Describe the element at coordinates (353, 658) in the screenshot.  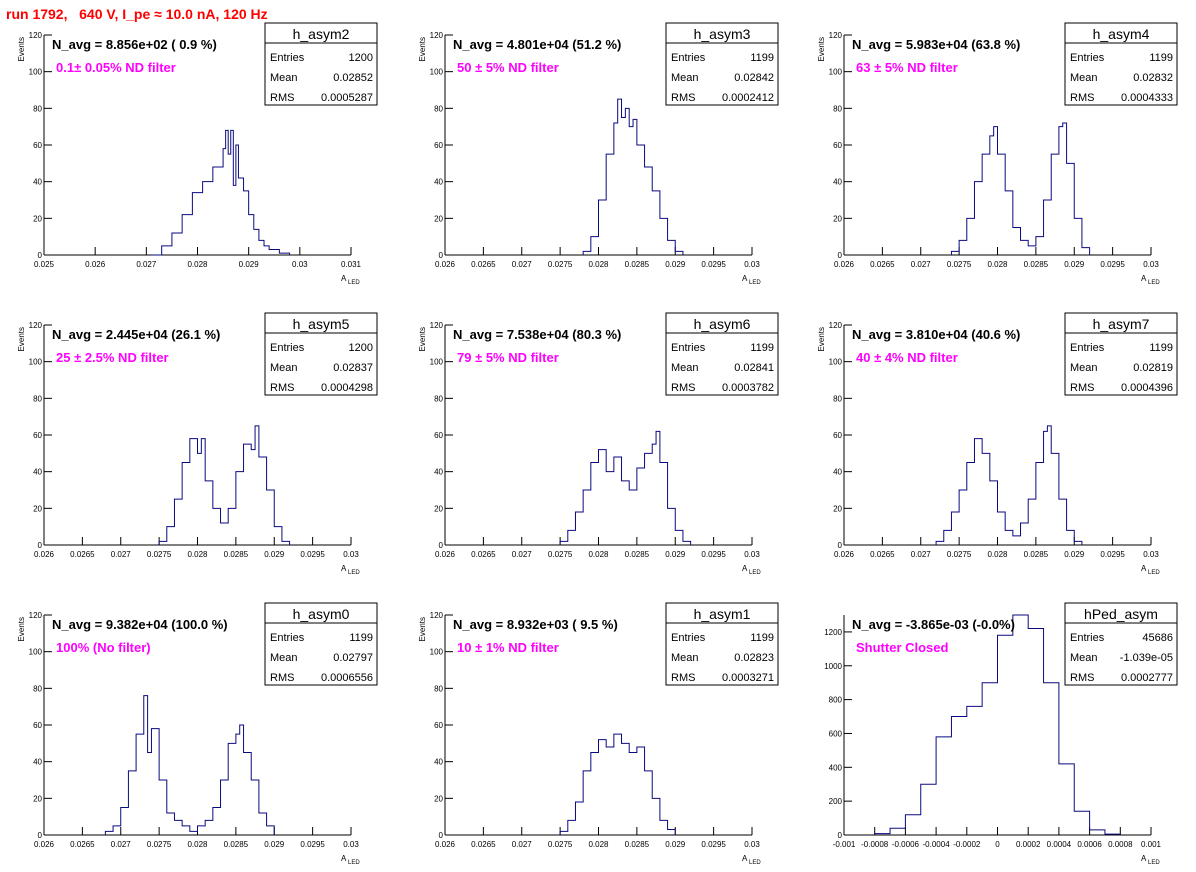
I see `stats-value: 0.02797` at that location.